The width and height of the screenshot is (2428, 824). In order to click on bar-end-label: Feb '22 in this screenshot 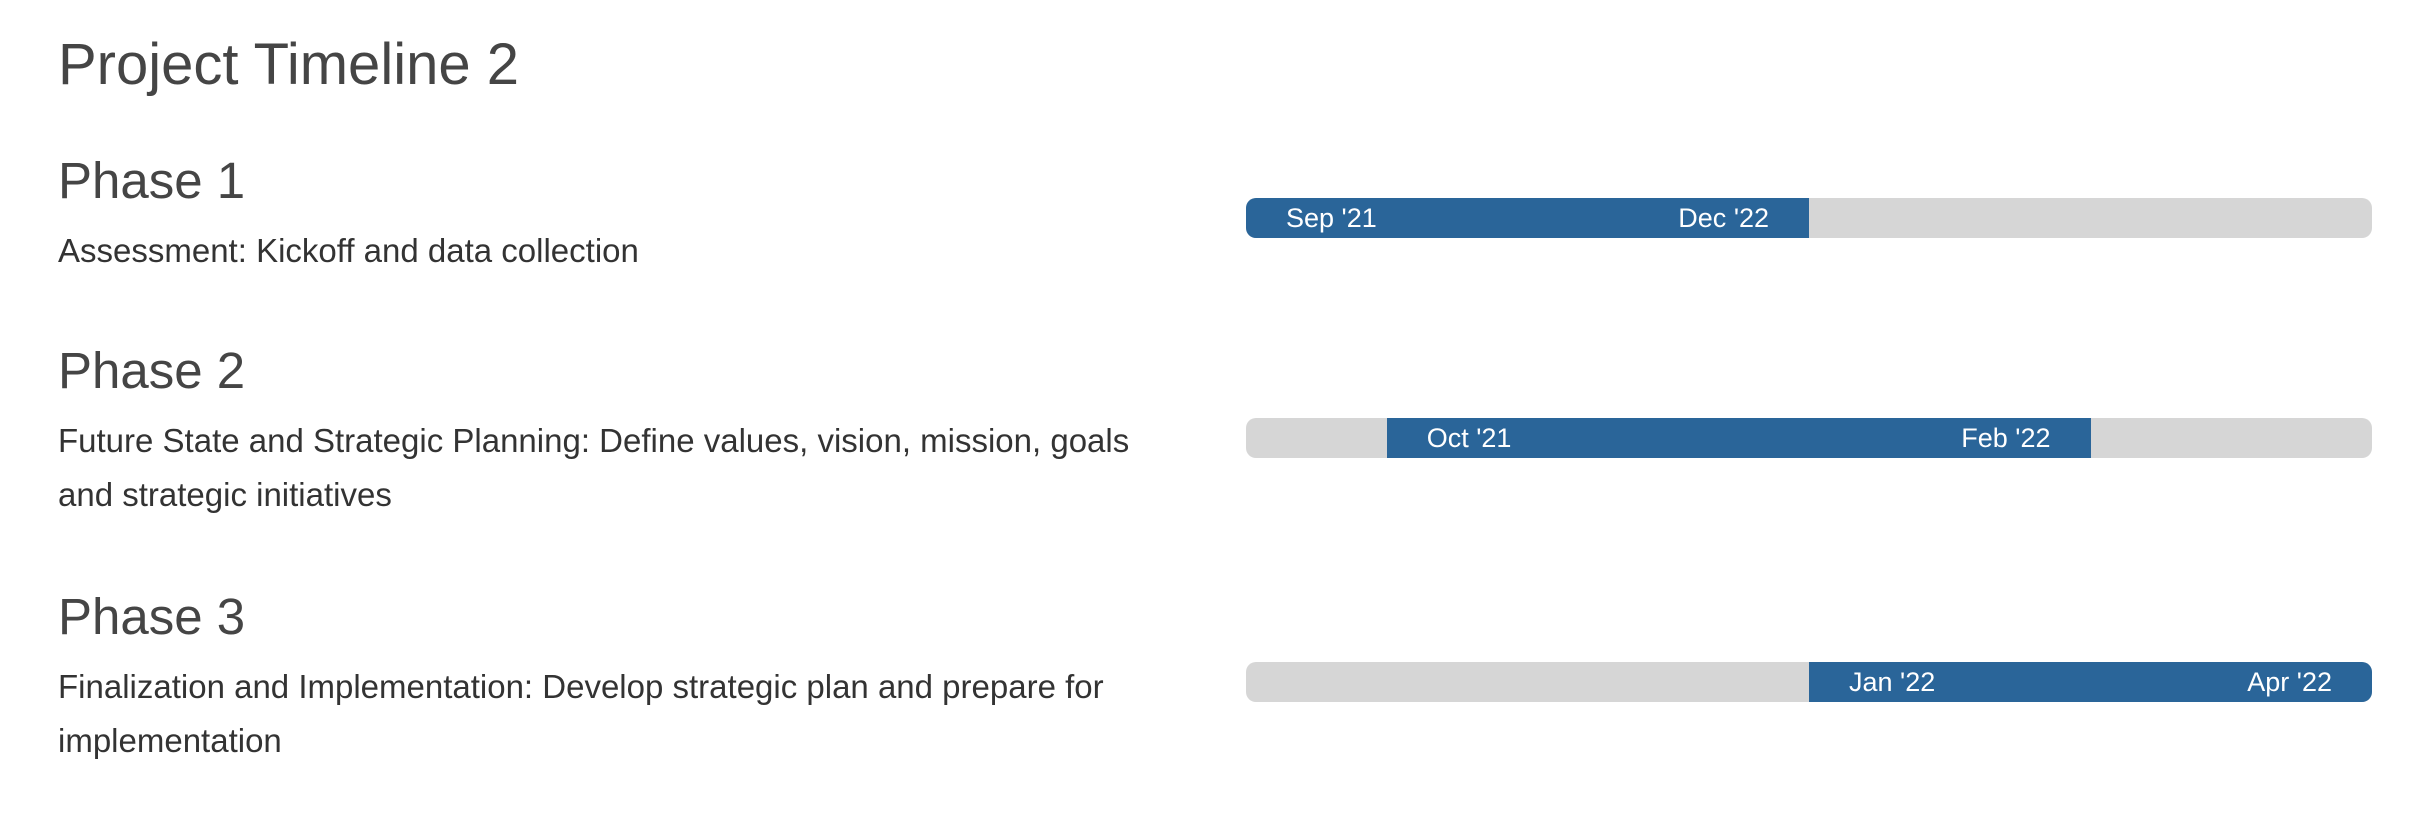, I will do `click(2006, 438)`.